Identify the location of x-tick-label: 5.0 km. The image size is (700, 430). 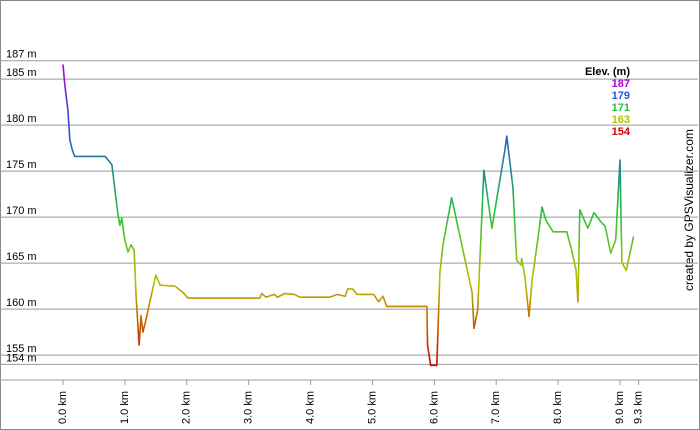
(372, 407).